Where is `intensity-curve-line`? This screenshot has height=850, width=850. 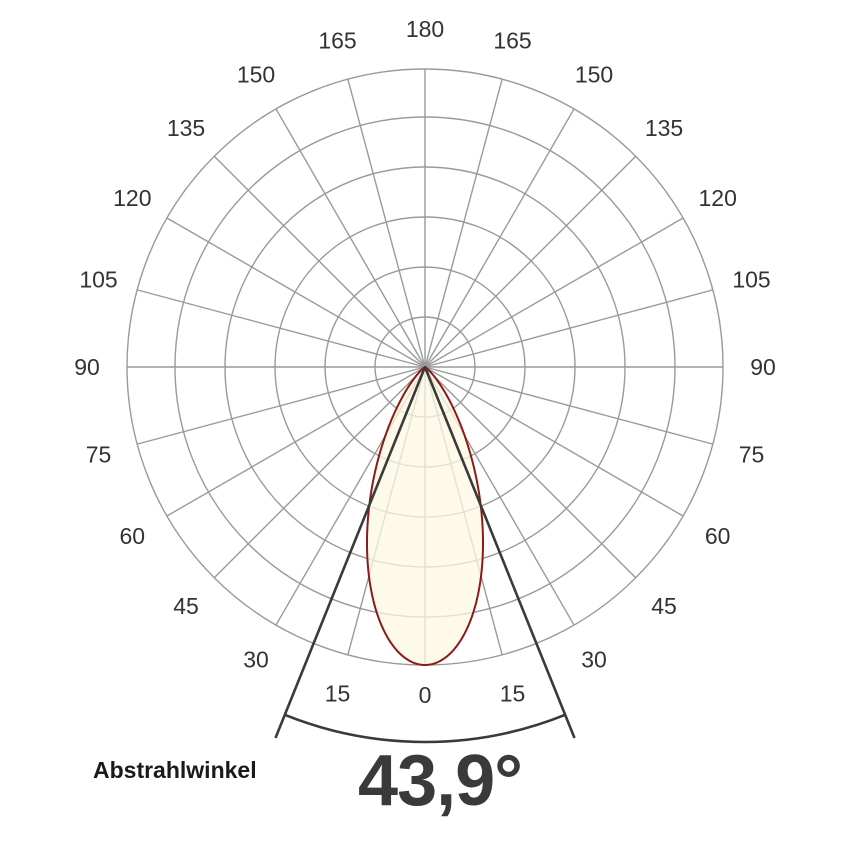
intensity-curve-line is located at coordinates (425, 516).